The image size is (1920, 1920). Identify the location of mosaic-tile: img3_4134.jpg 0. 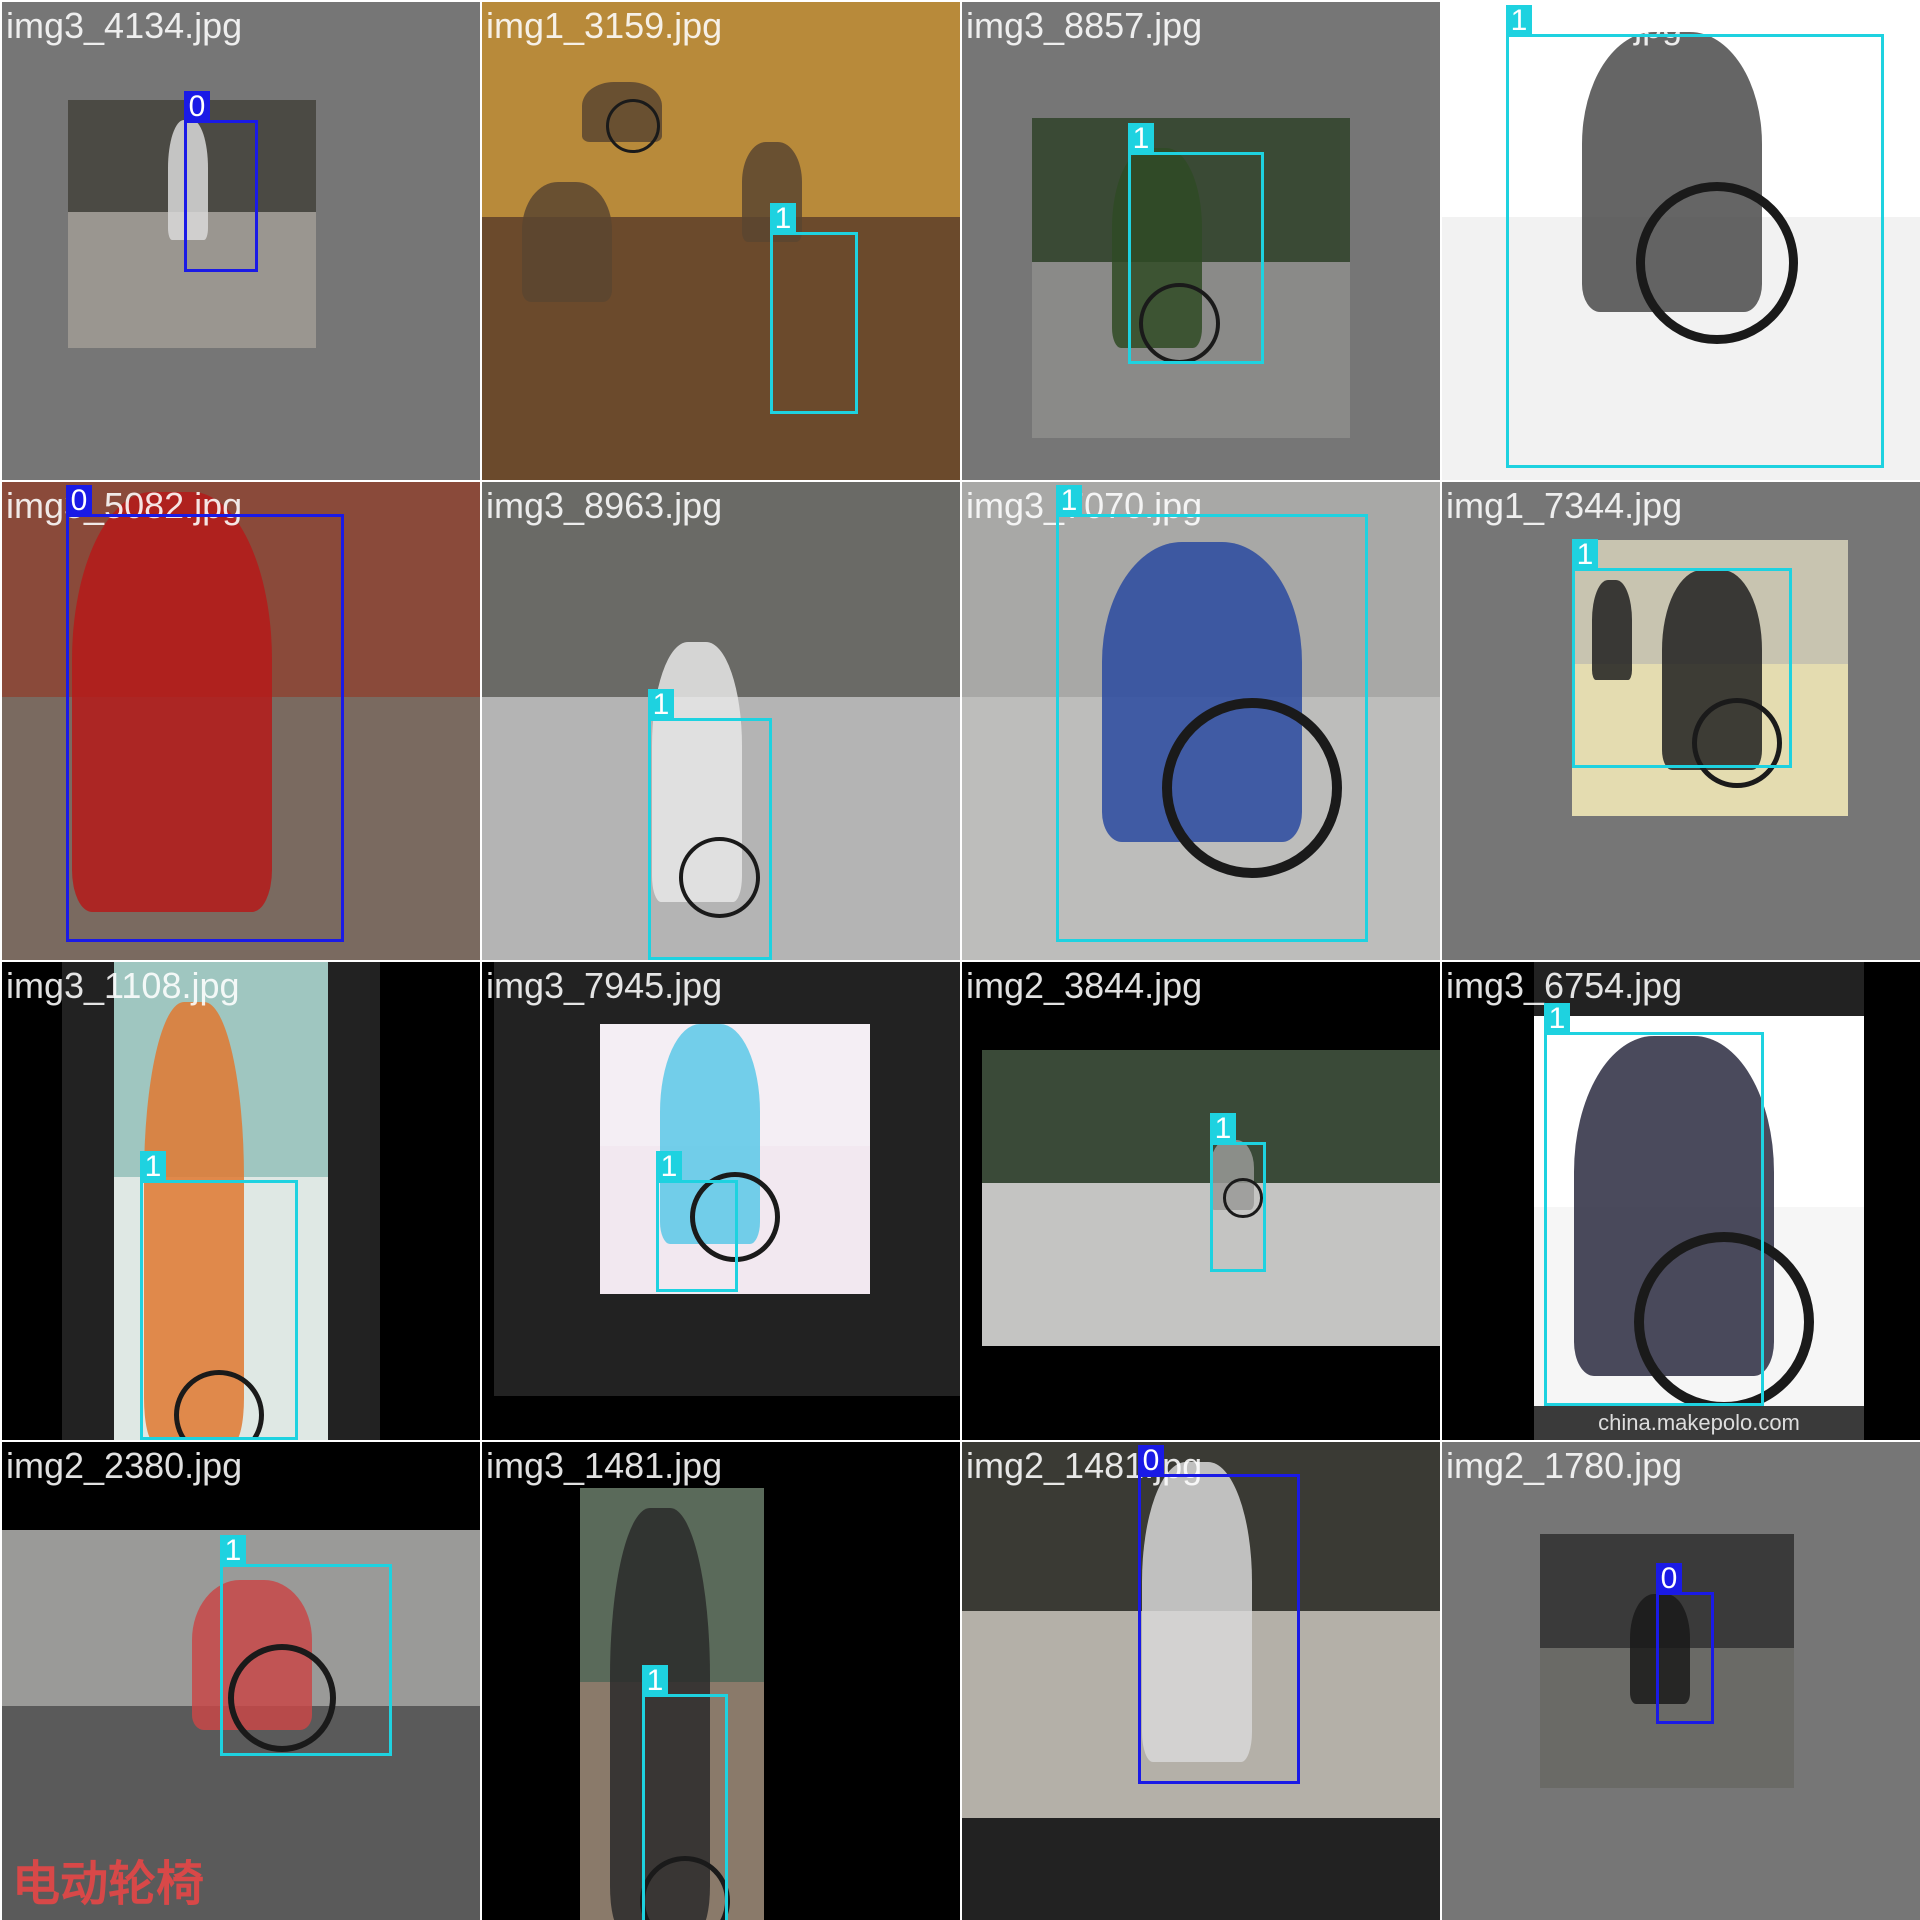
(241, 241).